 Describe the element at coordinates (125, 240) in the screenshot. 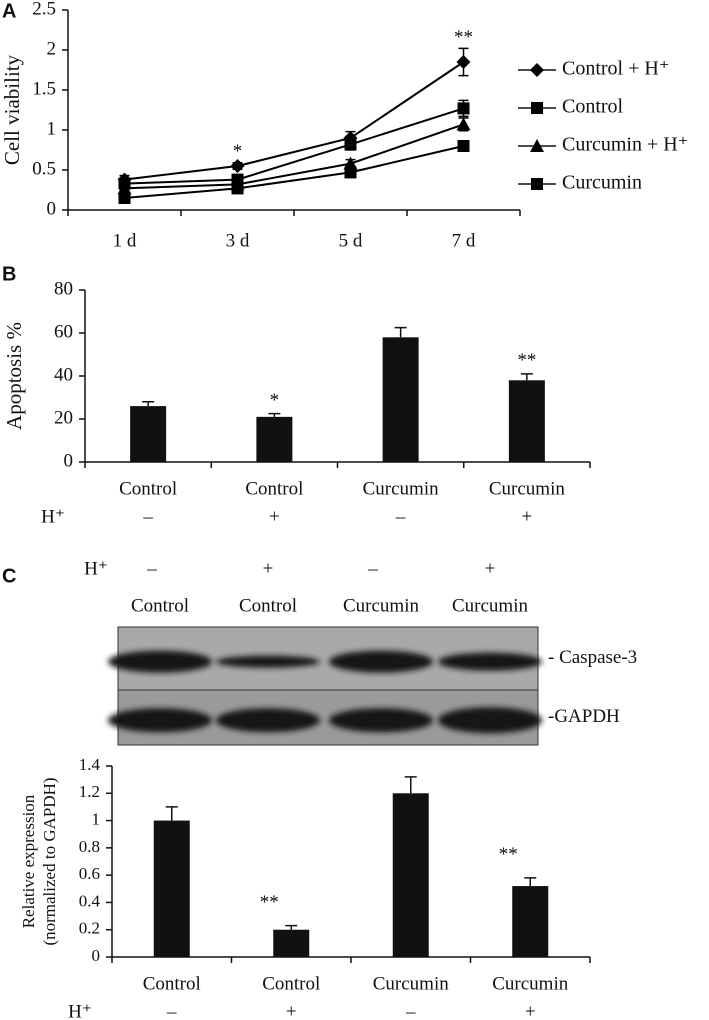

I see `x-tick-label: 1 d` at that location.